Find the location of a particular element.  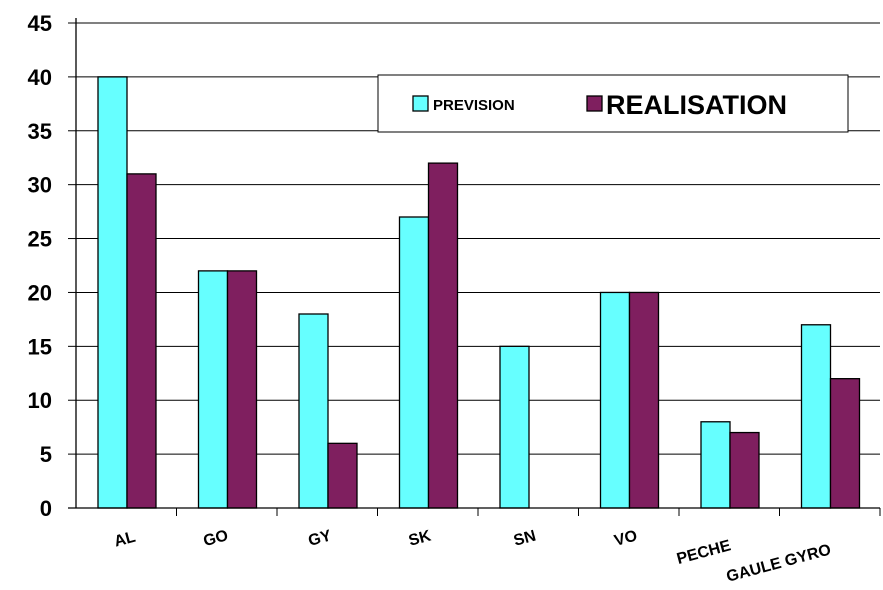

y-tick-label: 0 is located at coordinates (46, 508).